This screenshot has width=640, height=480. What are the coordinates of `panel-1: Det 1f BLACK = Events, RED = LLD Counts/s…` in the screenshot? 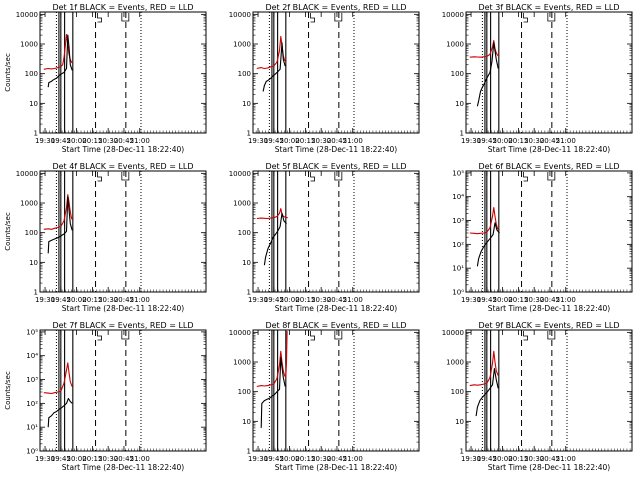 It's located at (105, 78).